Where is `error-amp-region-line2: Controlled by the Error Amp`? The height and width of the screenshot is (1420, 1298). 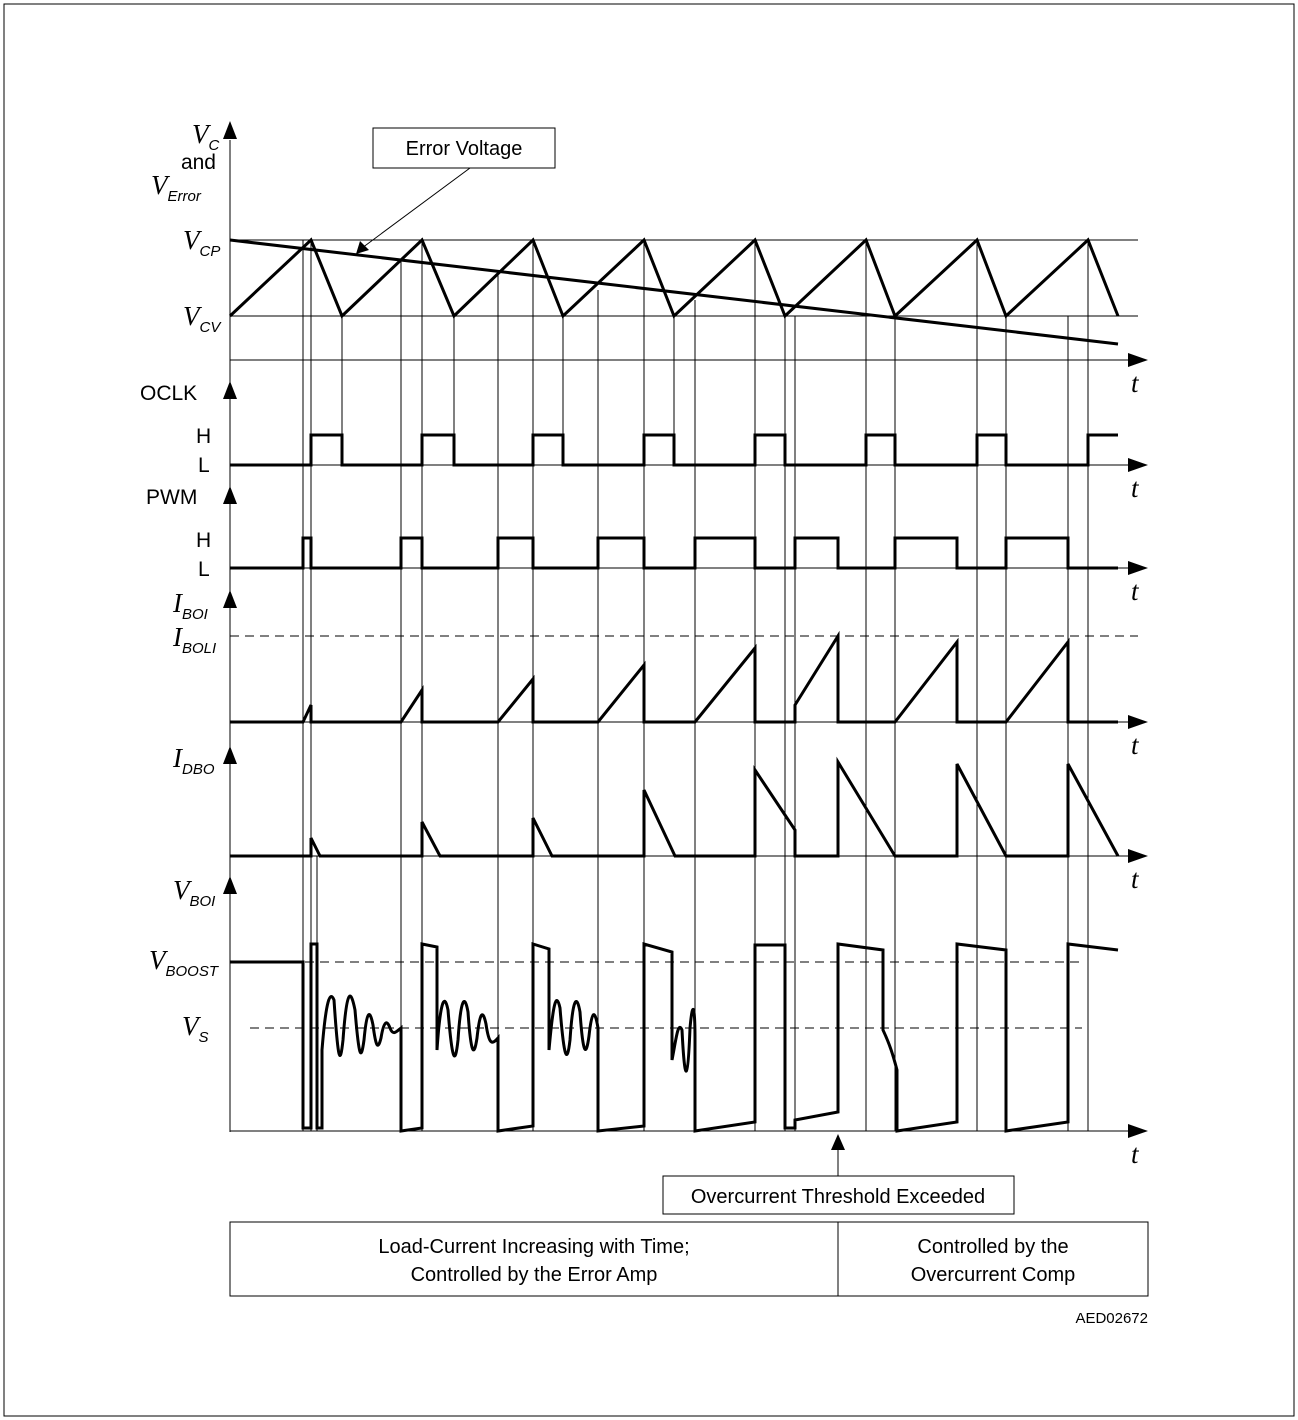
error-amp-region-line2: Controlled by the Error Amp is located at coordinates (534, 1275).